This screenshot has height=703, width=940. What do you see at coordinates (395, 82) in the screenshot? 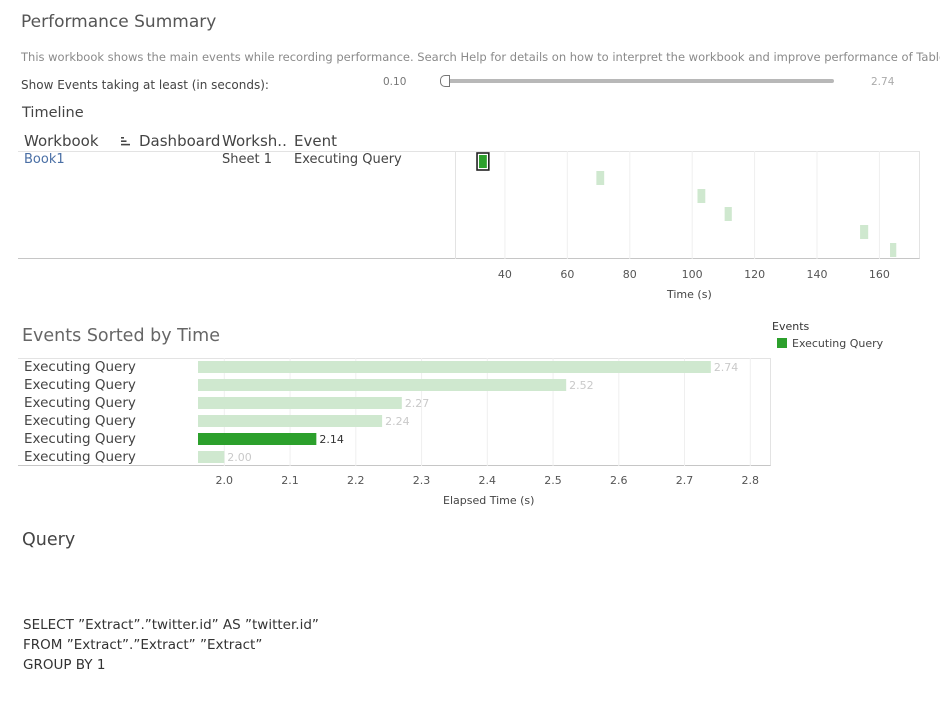
I see `slider-min-value: 0.10` at bounding box center [395, 82].